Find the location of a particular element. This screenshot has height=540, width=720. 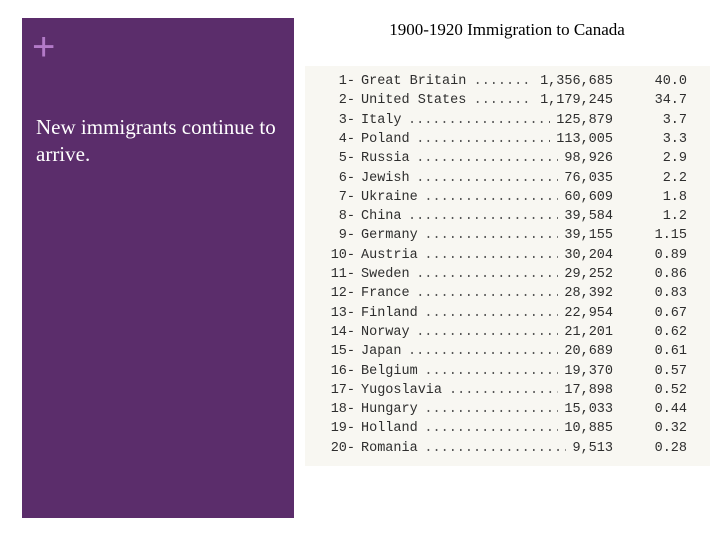

row-number: 8- is located at coordinates (346, 217).